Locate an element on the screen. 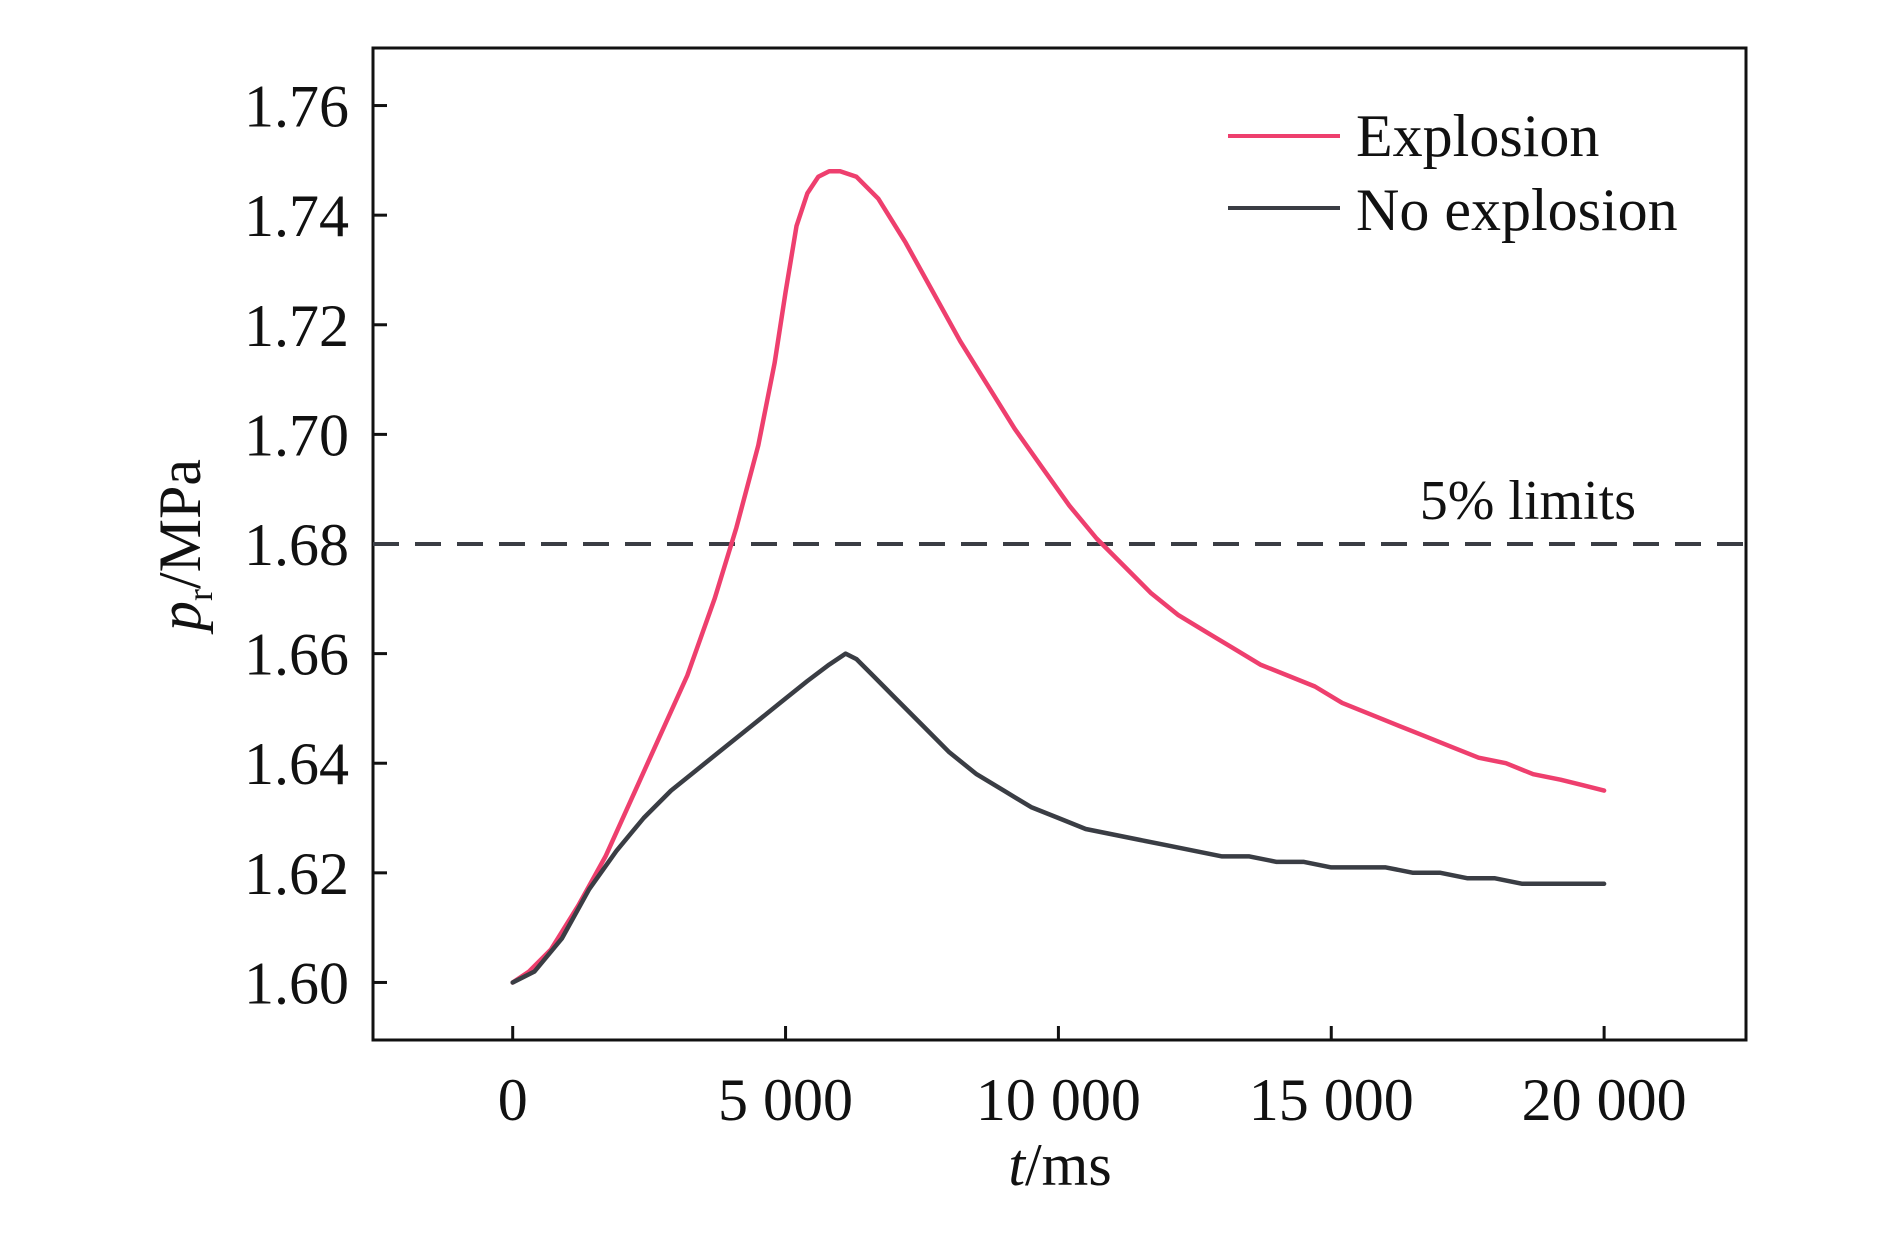 This screenshot has width=1890, height=1252. reference-line-group: 5% limits is located at coordinates (1059, 508).